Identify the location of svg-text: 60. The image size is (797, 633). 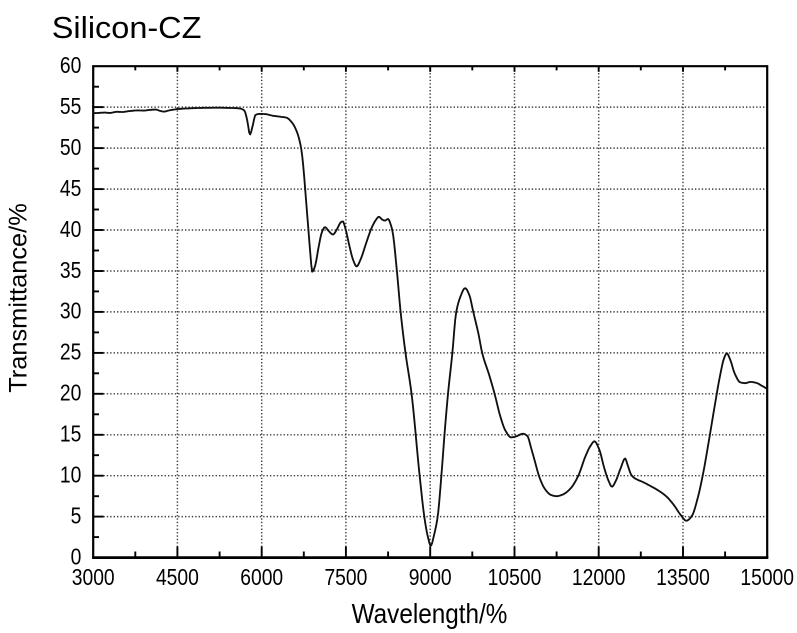
(70, 66).